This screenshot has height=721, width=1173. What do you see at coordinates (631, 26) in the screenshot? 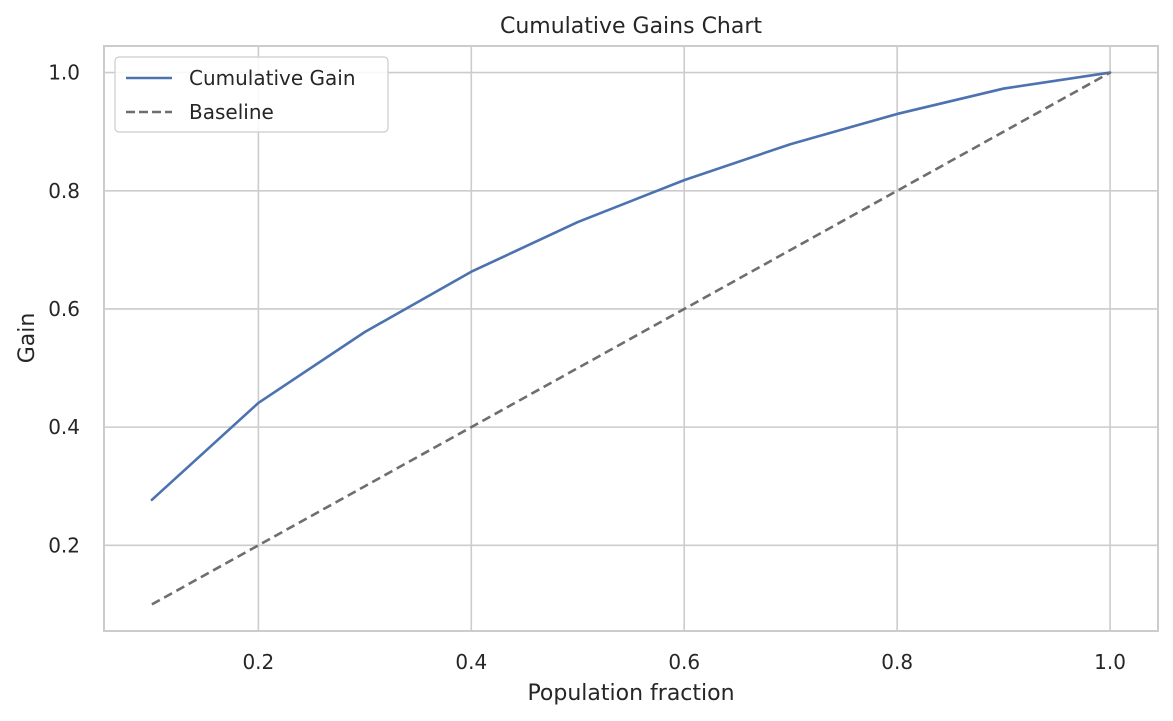
I see `chart-title: Cumulative Gains Chart` at bounding box center [631, 26].